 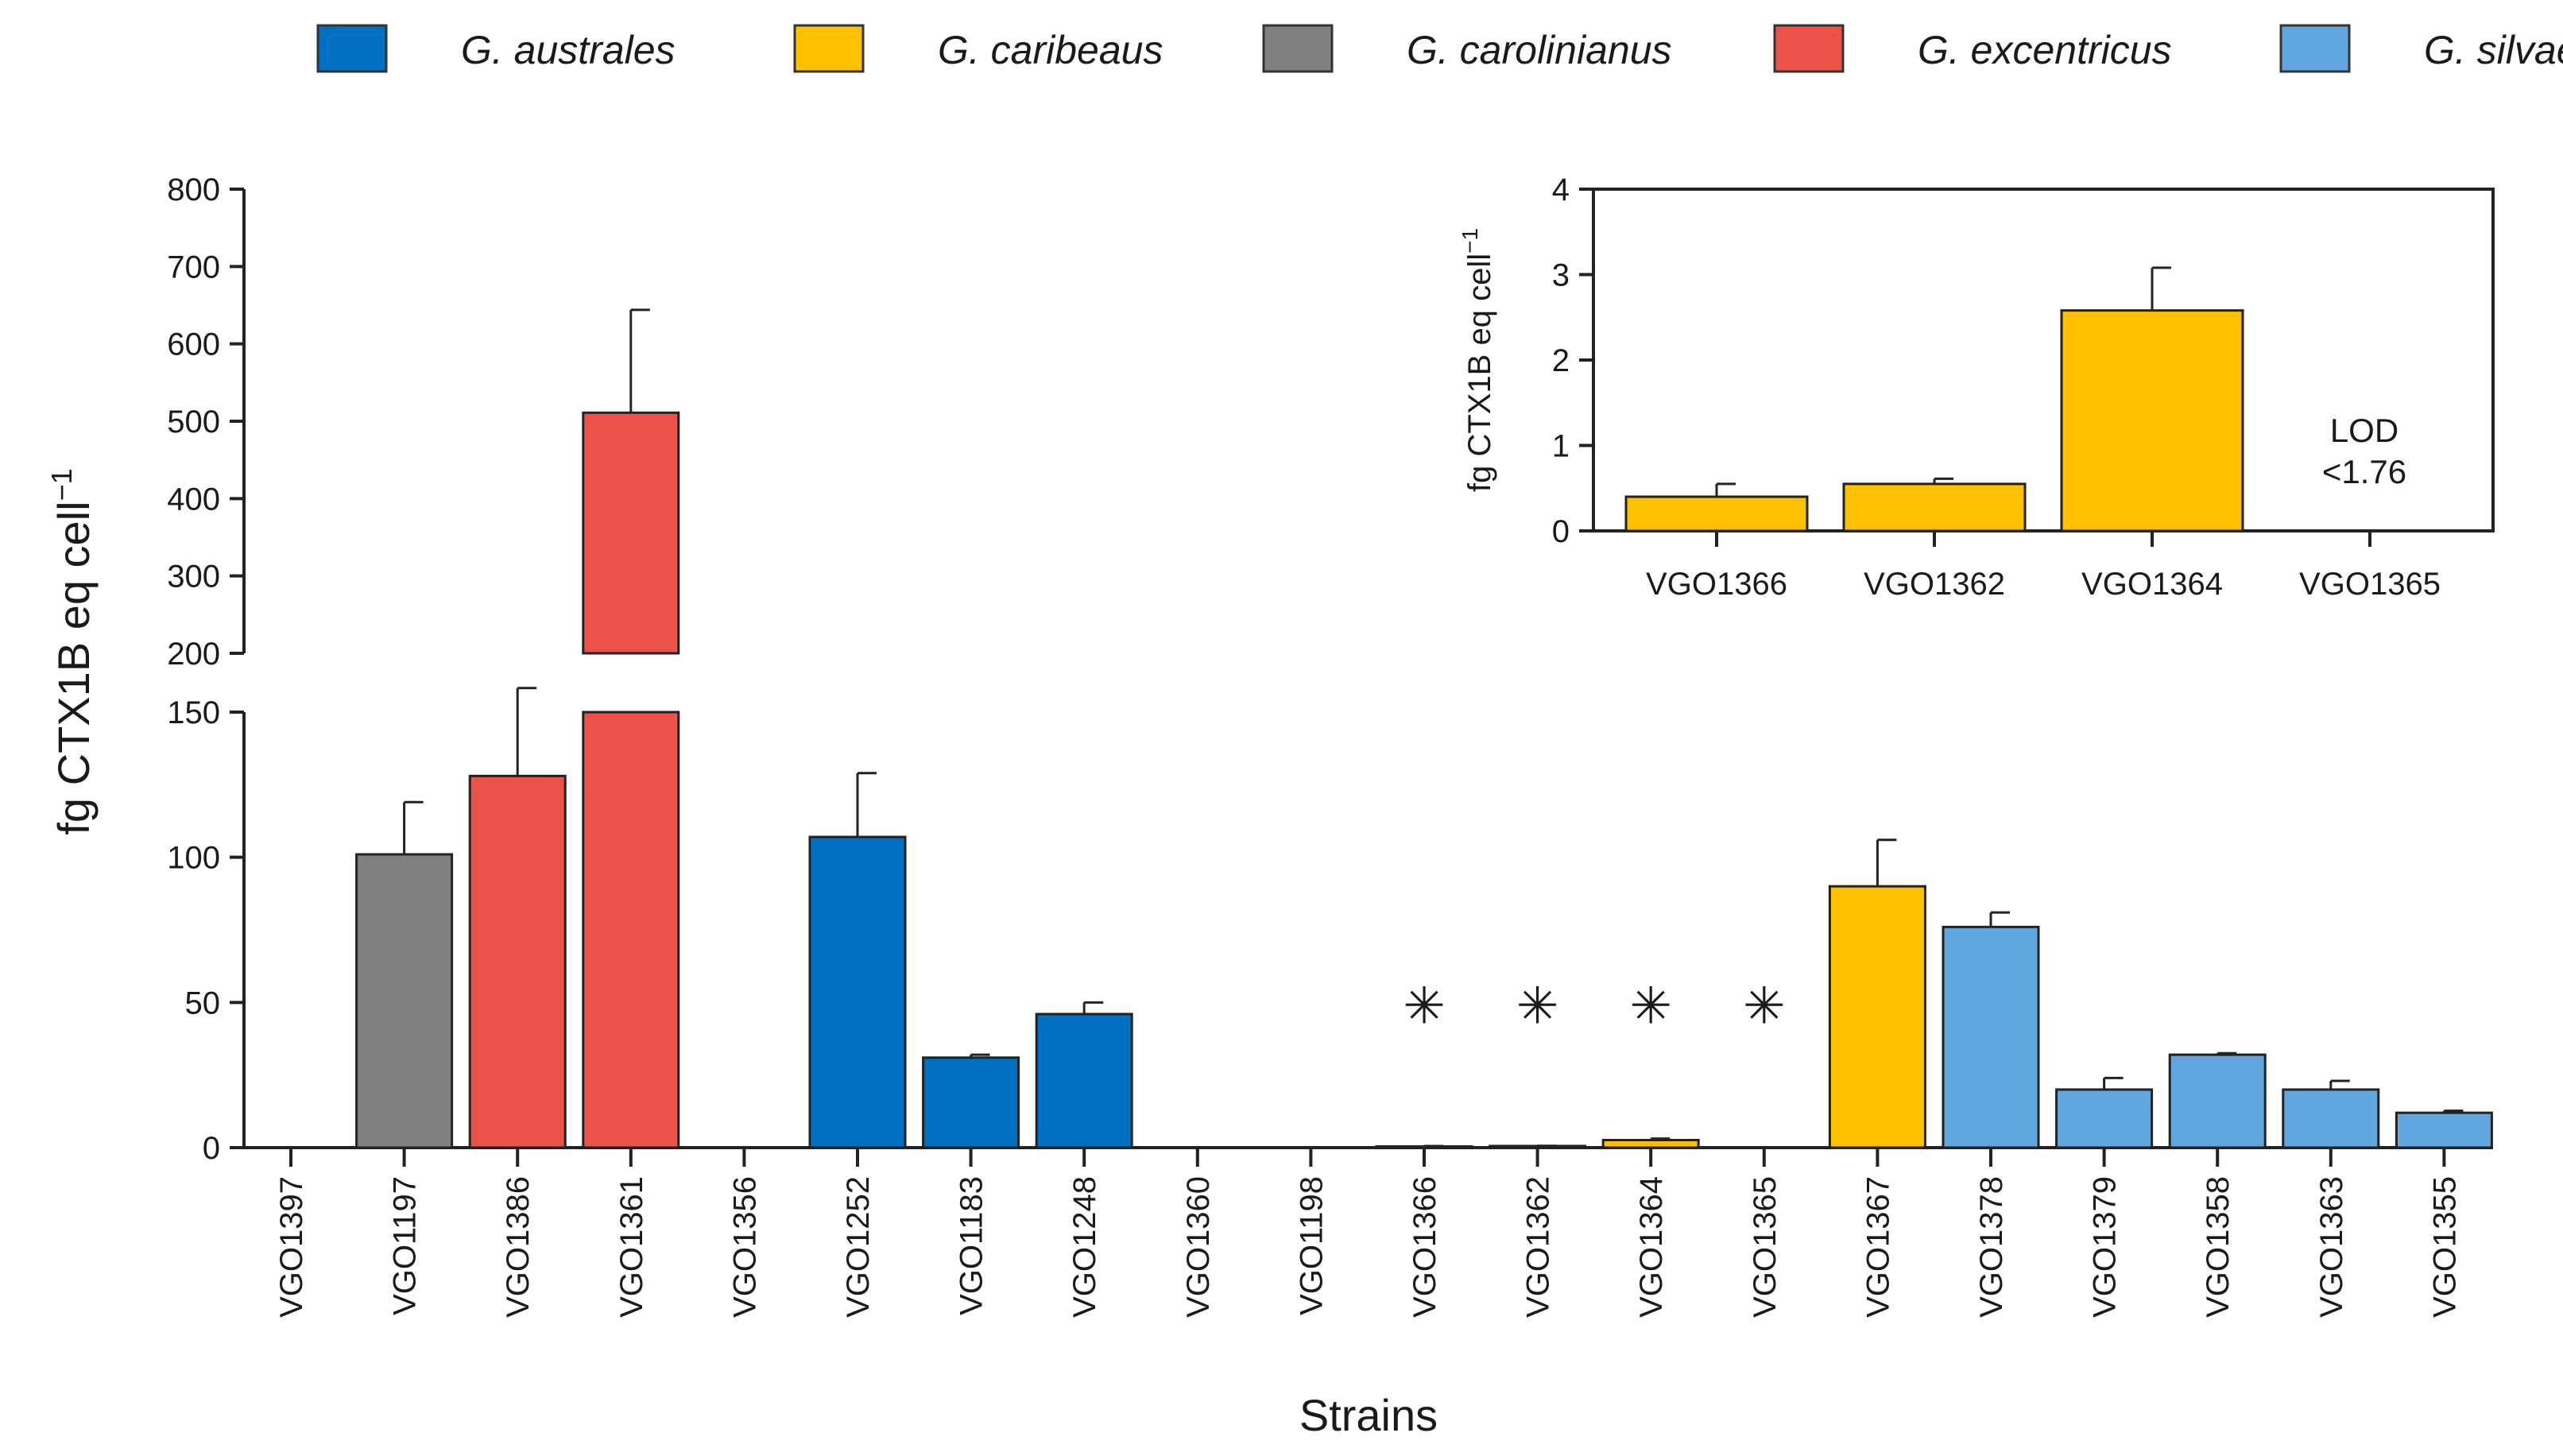 I want to click on category-label: VGO1252, so click(x=858, y=1247).